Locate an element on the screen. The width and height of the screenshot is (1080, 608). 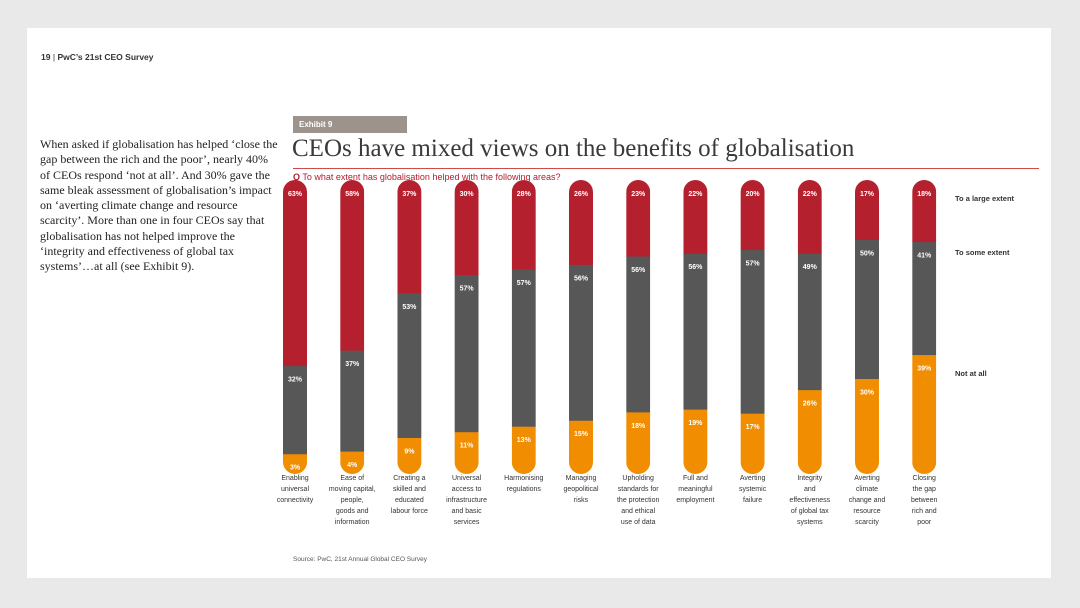
data-label: 9% is located at coordinates (409, 451).